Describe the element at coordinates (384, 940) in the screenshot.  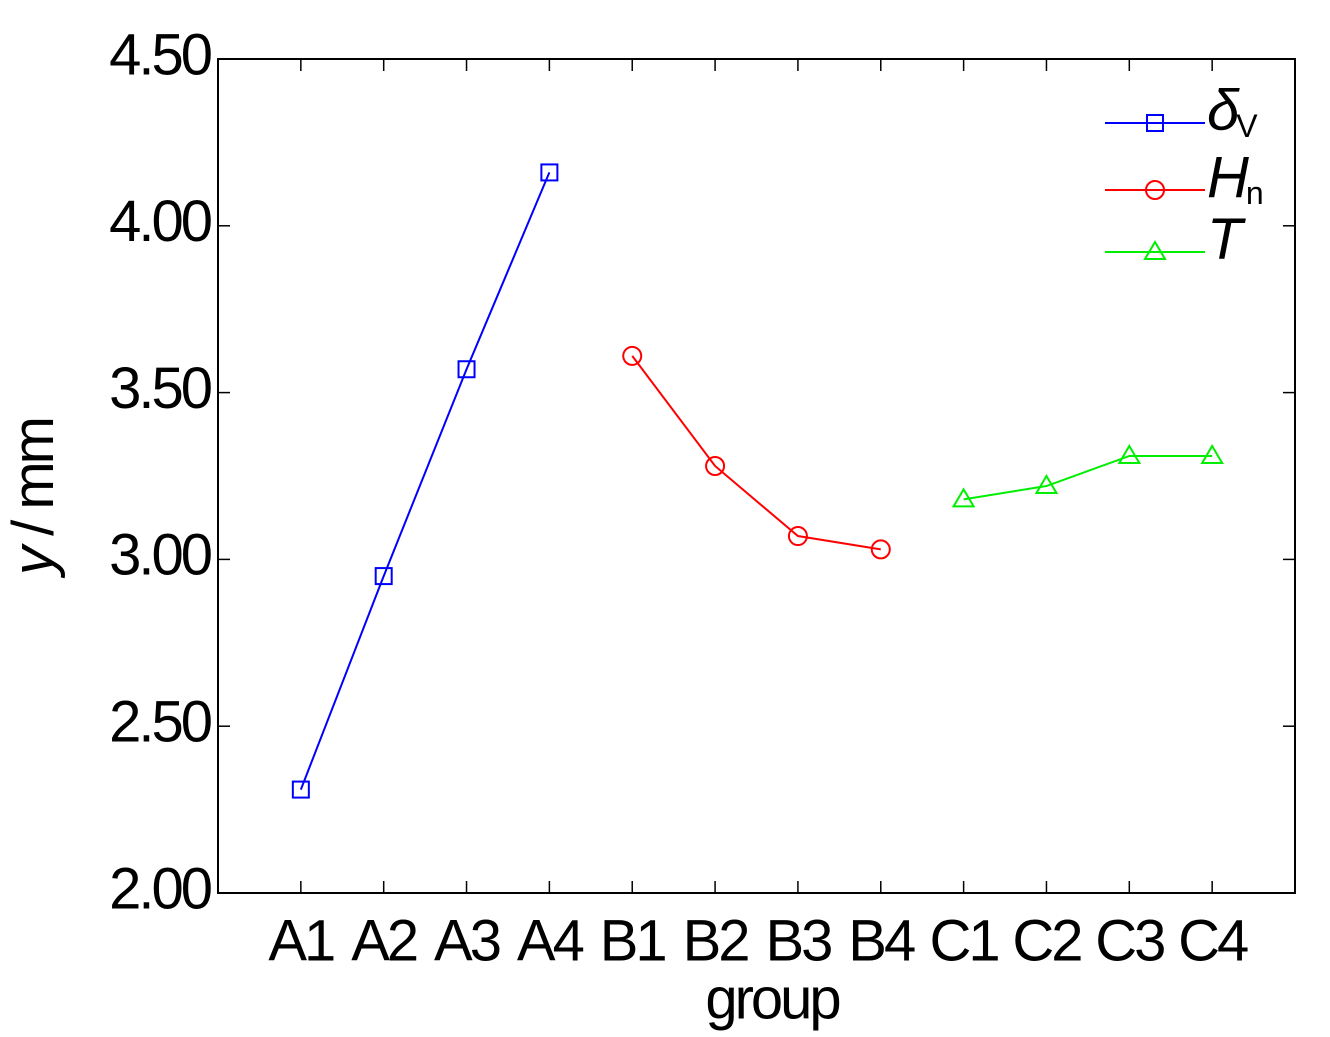
I see `x-tick-label: A2` at that location.